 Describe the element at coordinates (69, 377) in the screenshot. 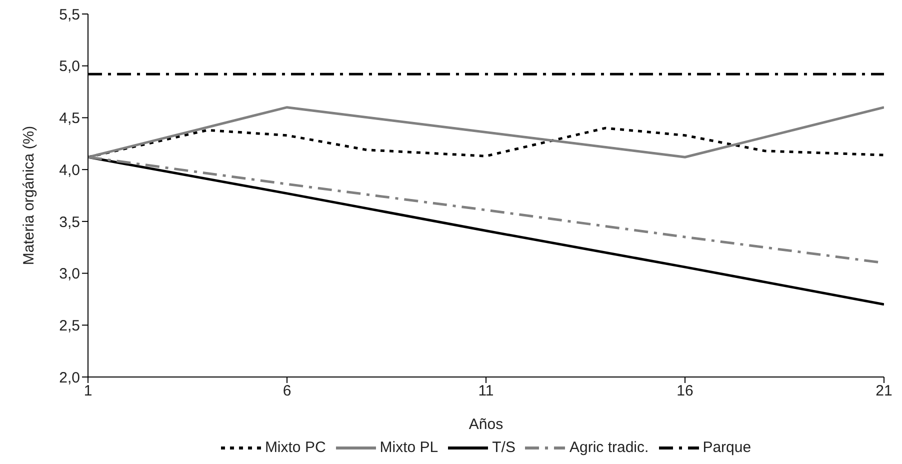

I see `y-tick-label: 2,0` at that location.